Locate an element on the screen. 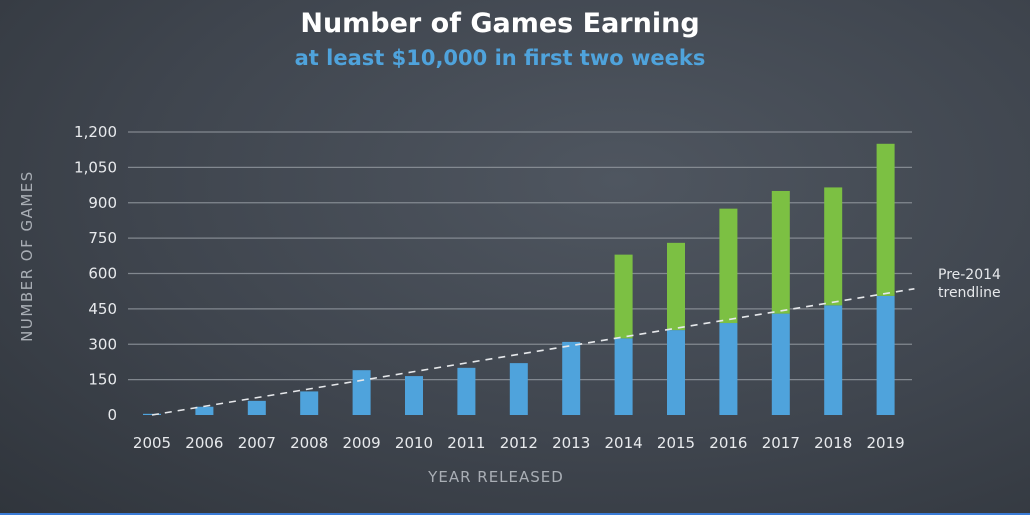 The width and height of the screenshot is (1030, 515). x-tick-label: 2013 is located at coordinates (571, 443).